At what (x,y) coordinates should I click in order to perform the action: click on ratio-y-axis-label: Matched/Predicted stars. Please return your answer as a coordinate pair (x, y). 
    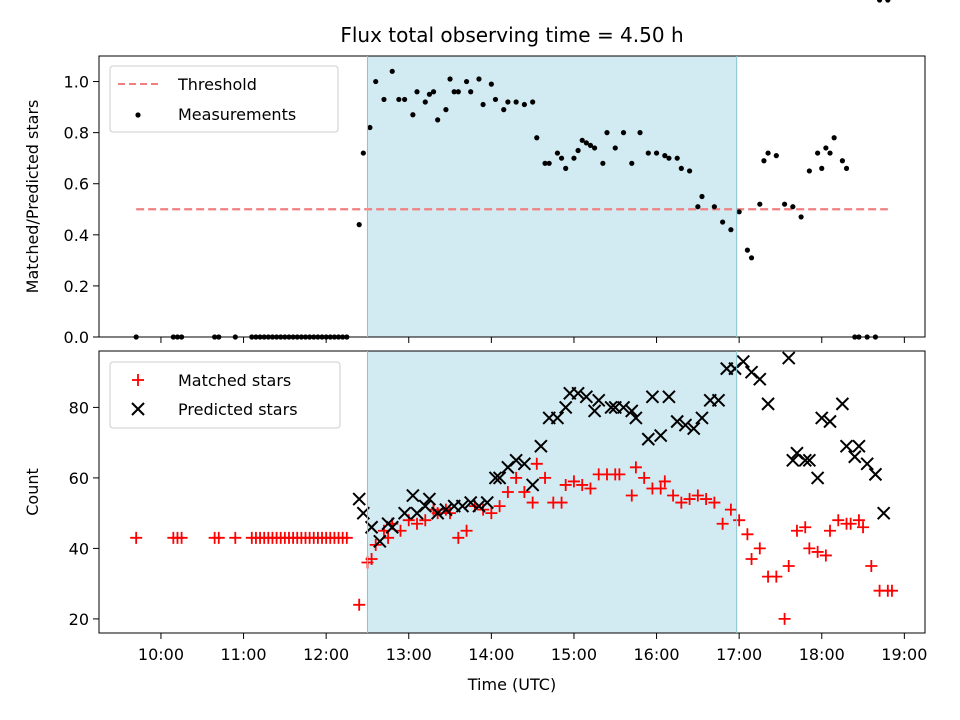
    Looking at the image, I should click on (32, 197).